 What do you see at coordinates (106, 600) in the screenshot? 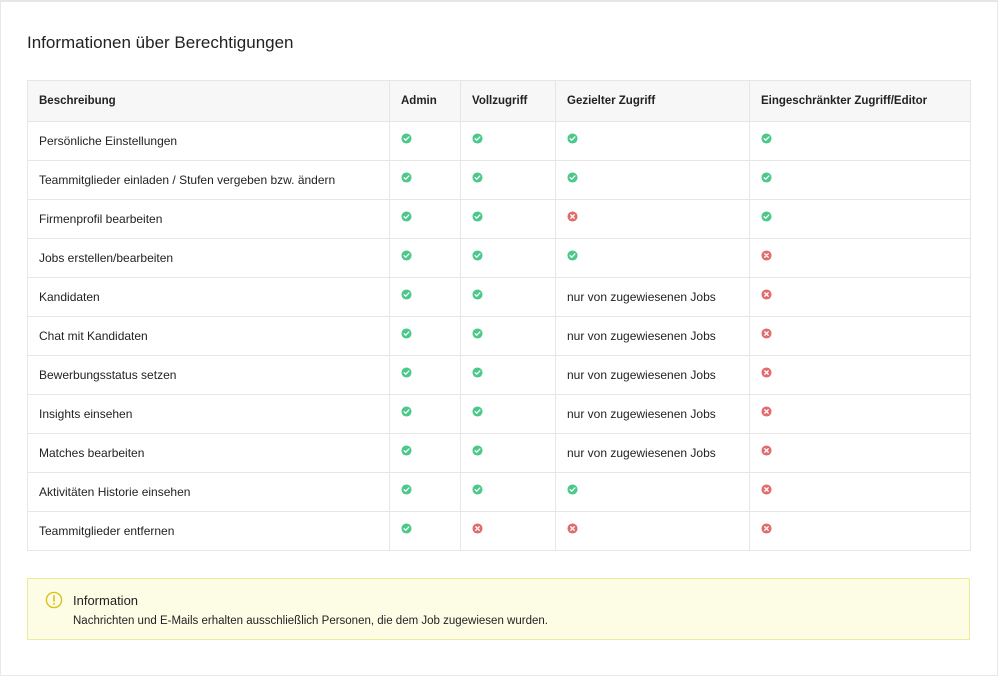
I see `information-title: Information` at bounding box center [106, 600].